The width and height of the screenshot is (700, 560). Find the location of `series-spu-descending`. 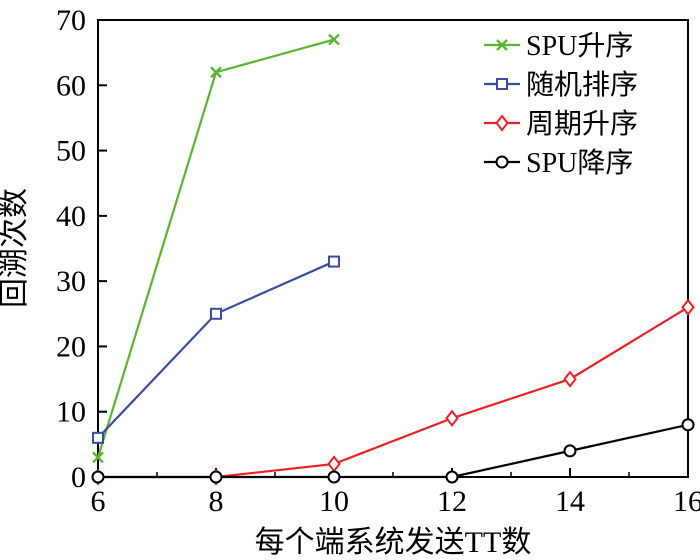

series-spu-descending is located at coordinates (393, 451).